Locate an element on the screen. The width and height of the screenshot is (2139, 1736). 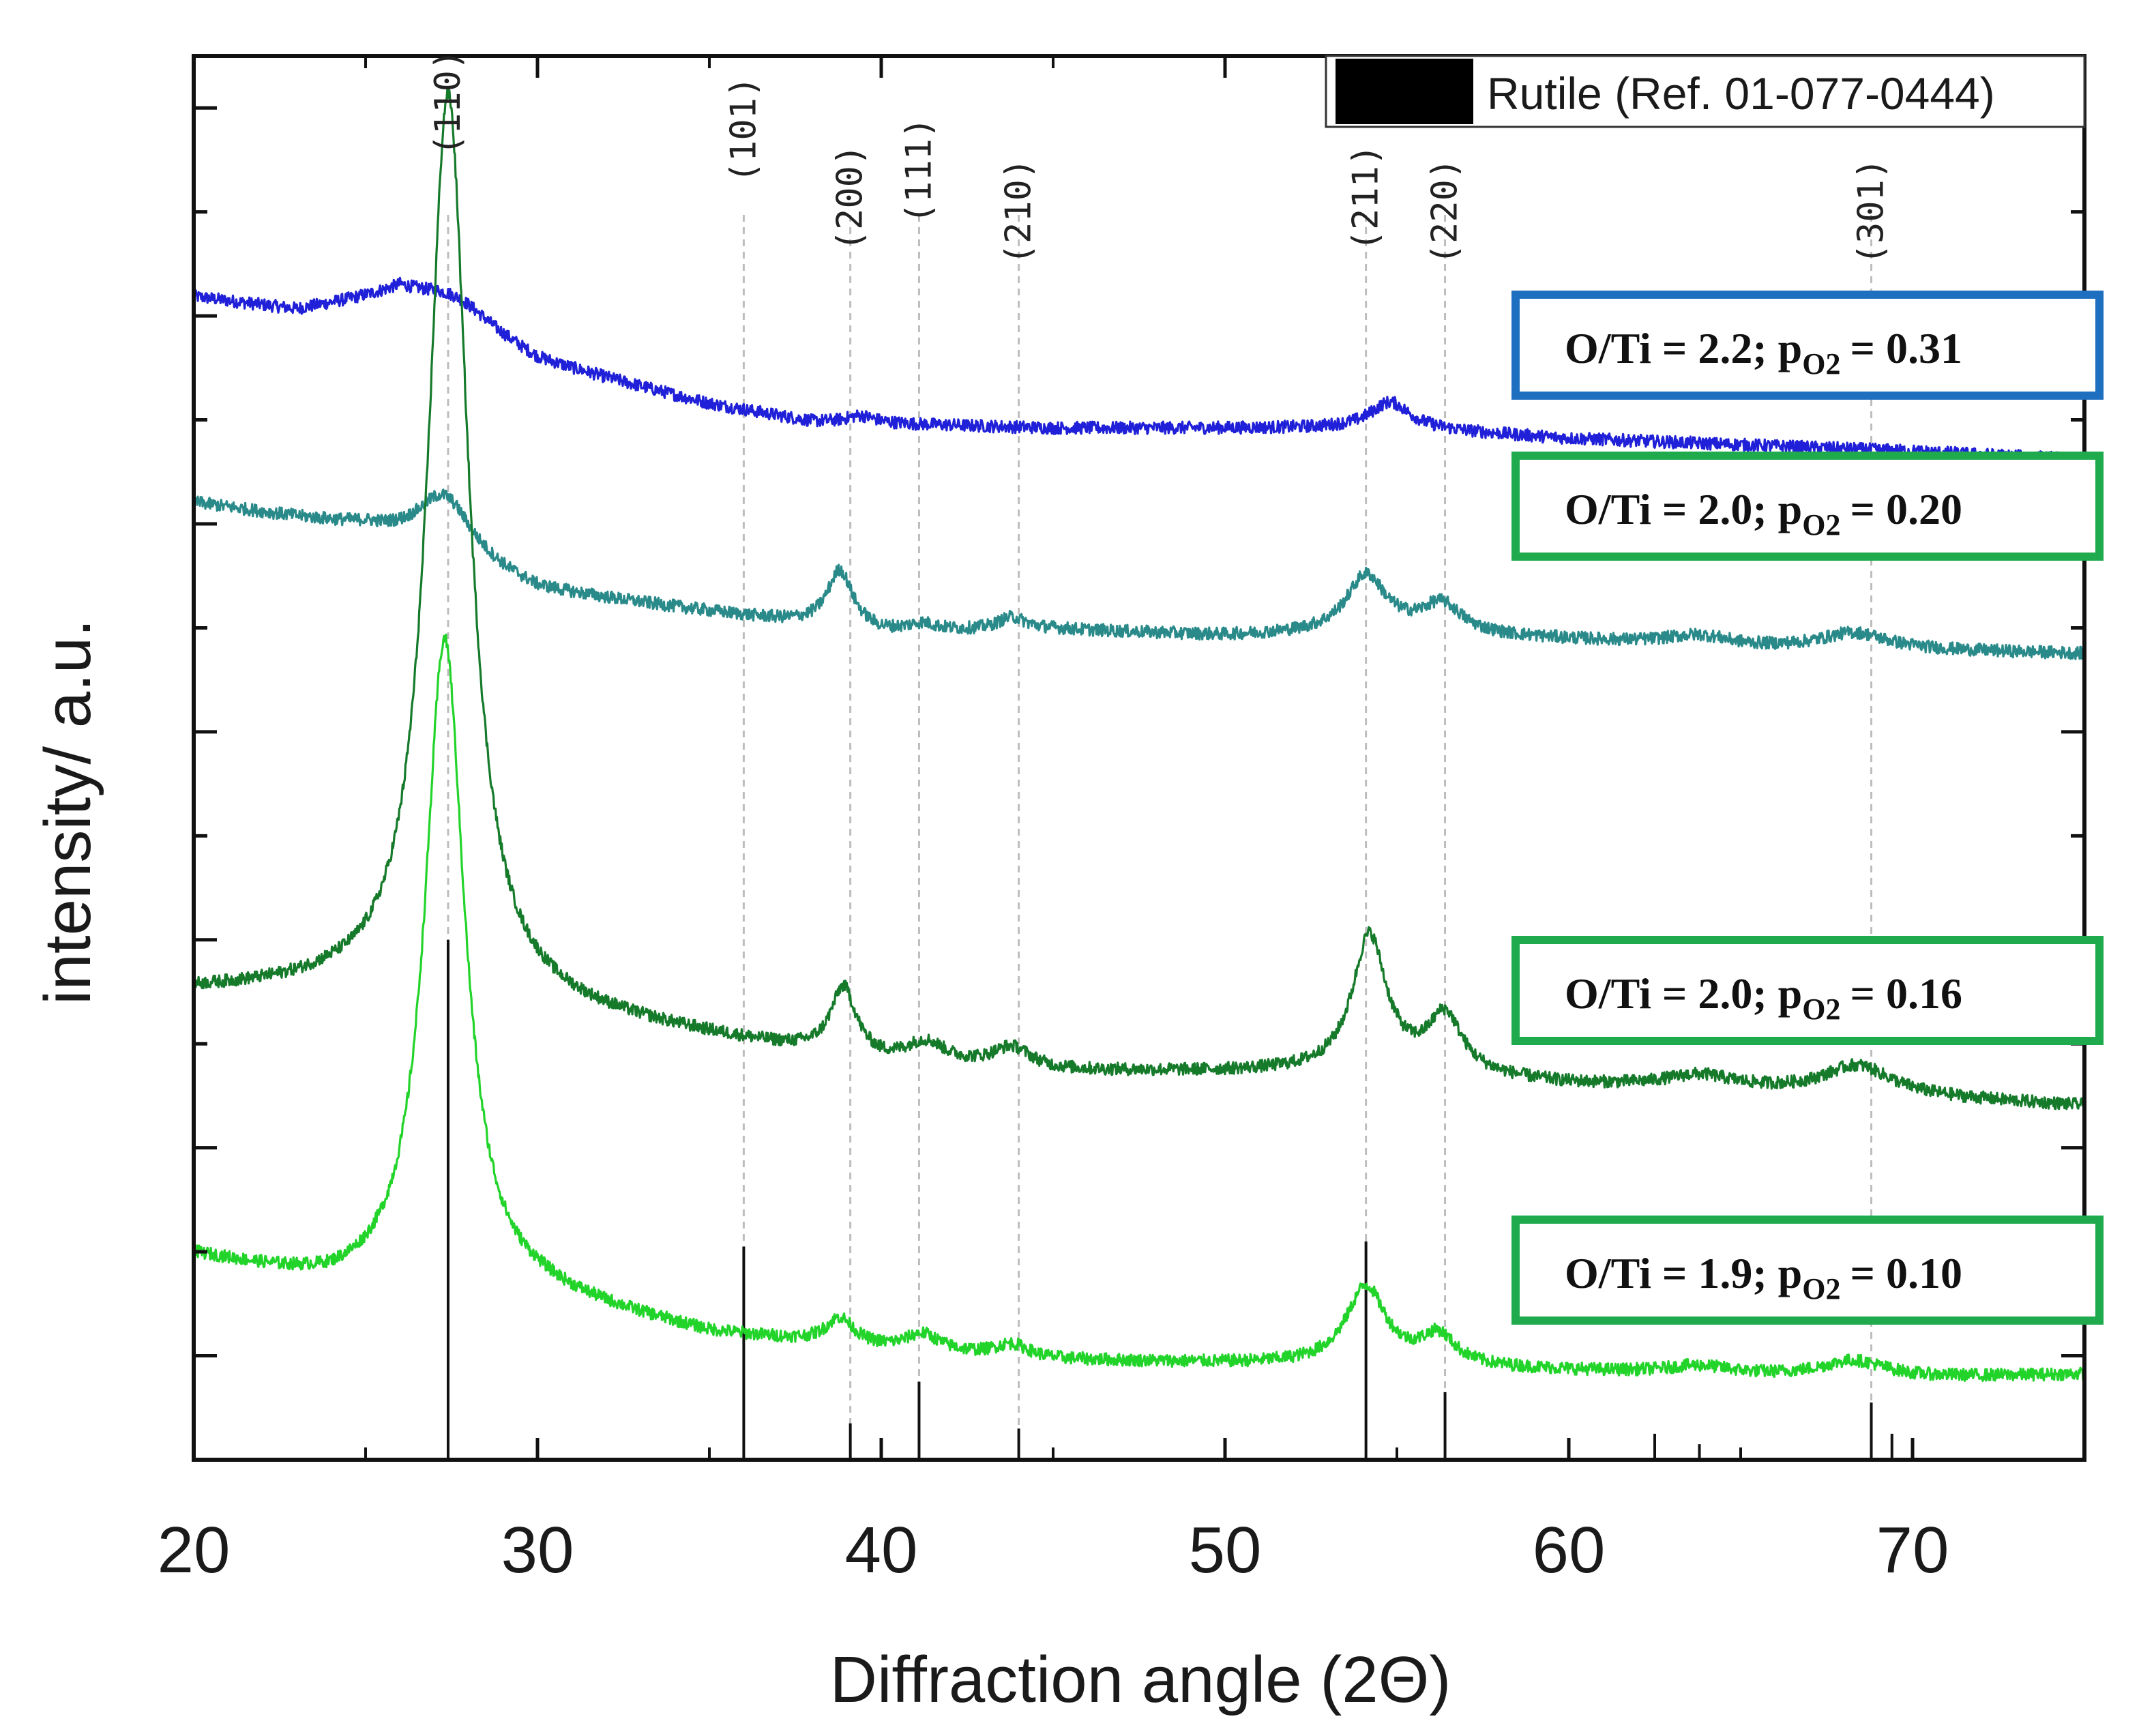
legend-label: Rutile (Ref. 01-077-0444) is located at coordinates (1741, 94).